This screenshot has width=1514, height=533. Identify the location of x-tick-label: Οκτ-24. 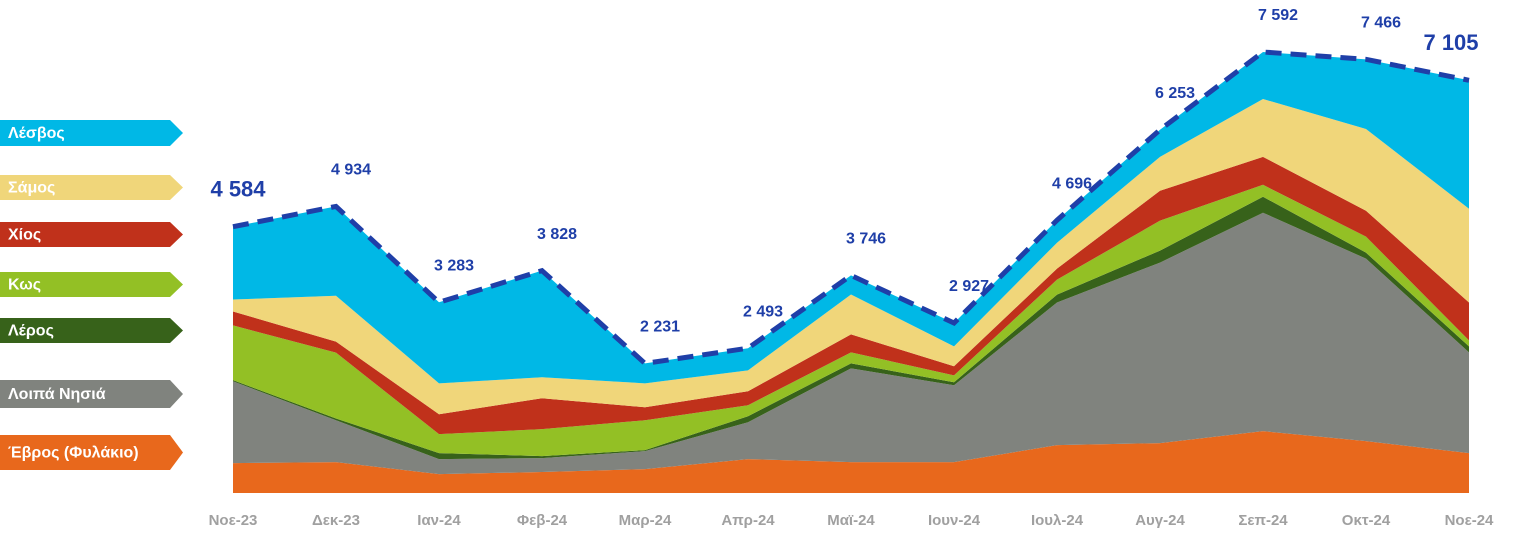
(1366, 520).